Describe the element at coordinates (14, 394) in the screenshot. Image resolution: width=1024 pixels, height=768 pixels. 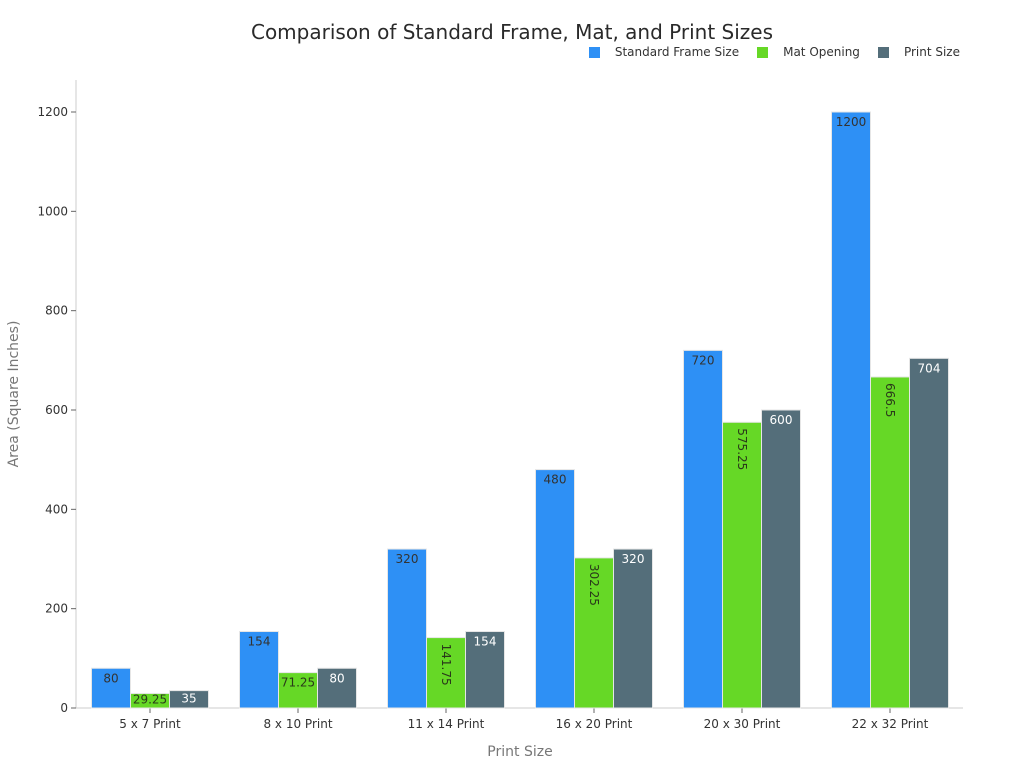
I see `y-axis-title: Area (Square Inches)` at that location.